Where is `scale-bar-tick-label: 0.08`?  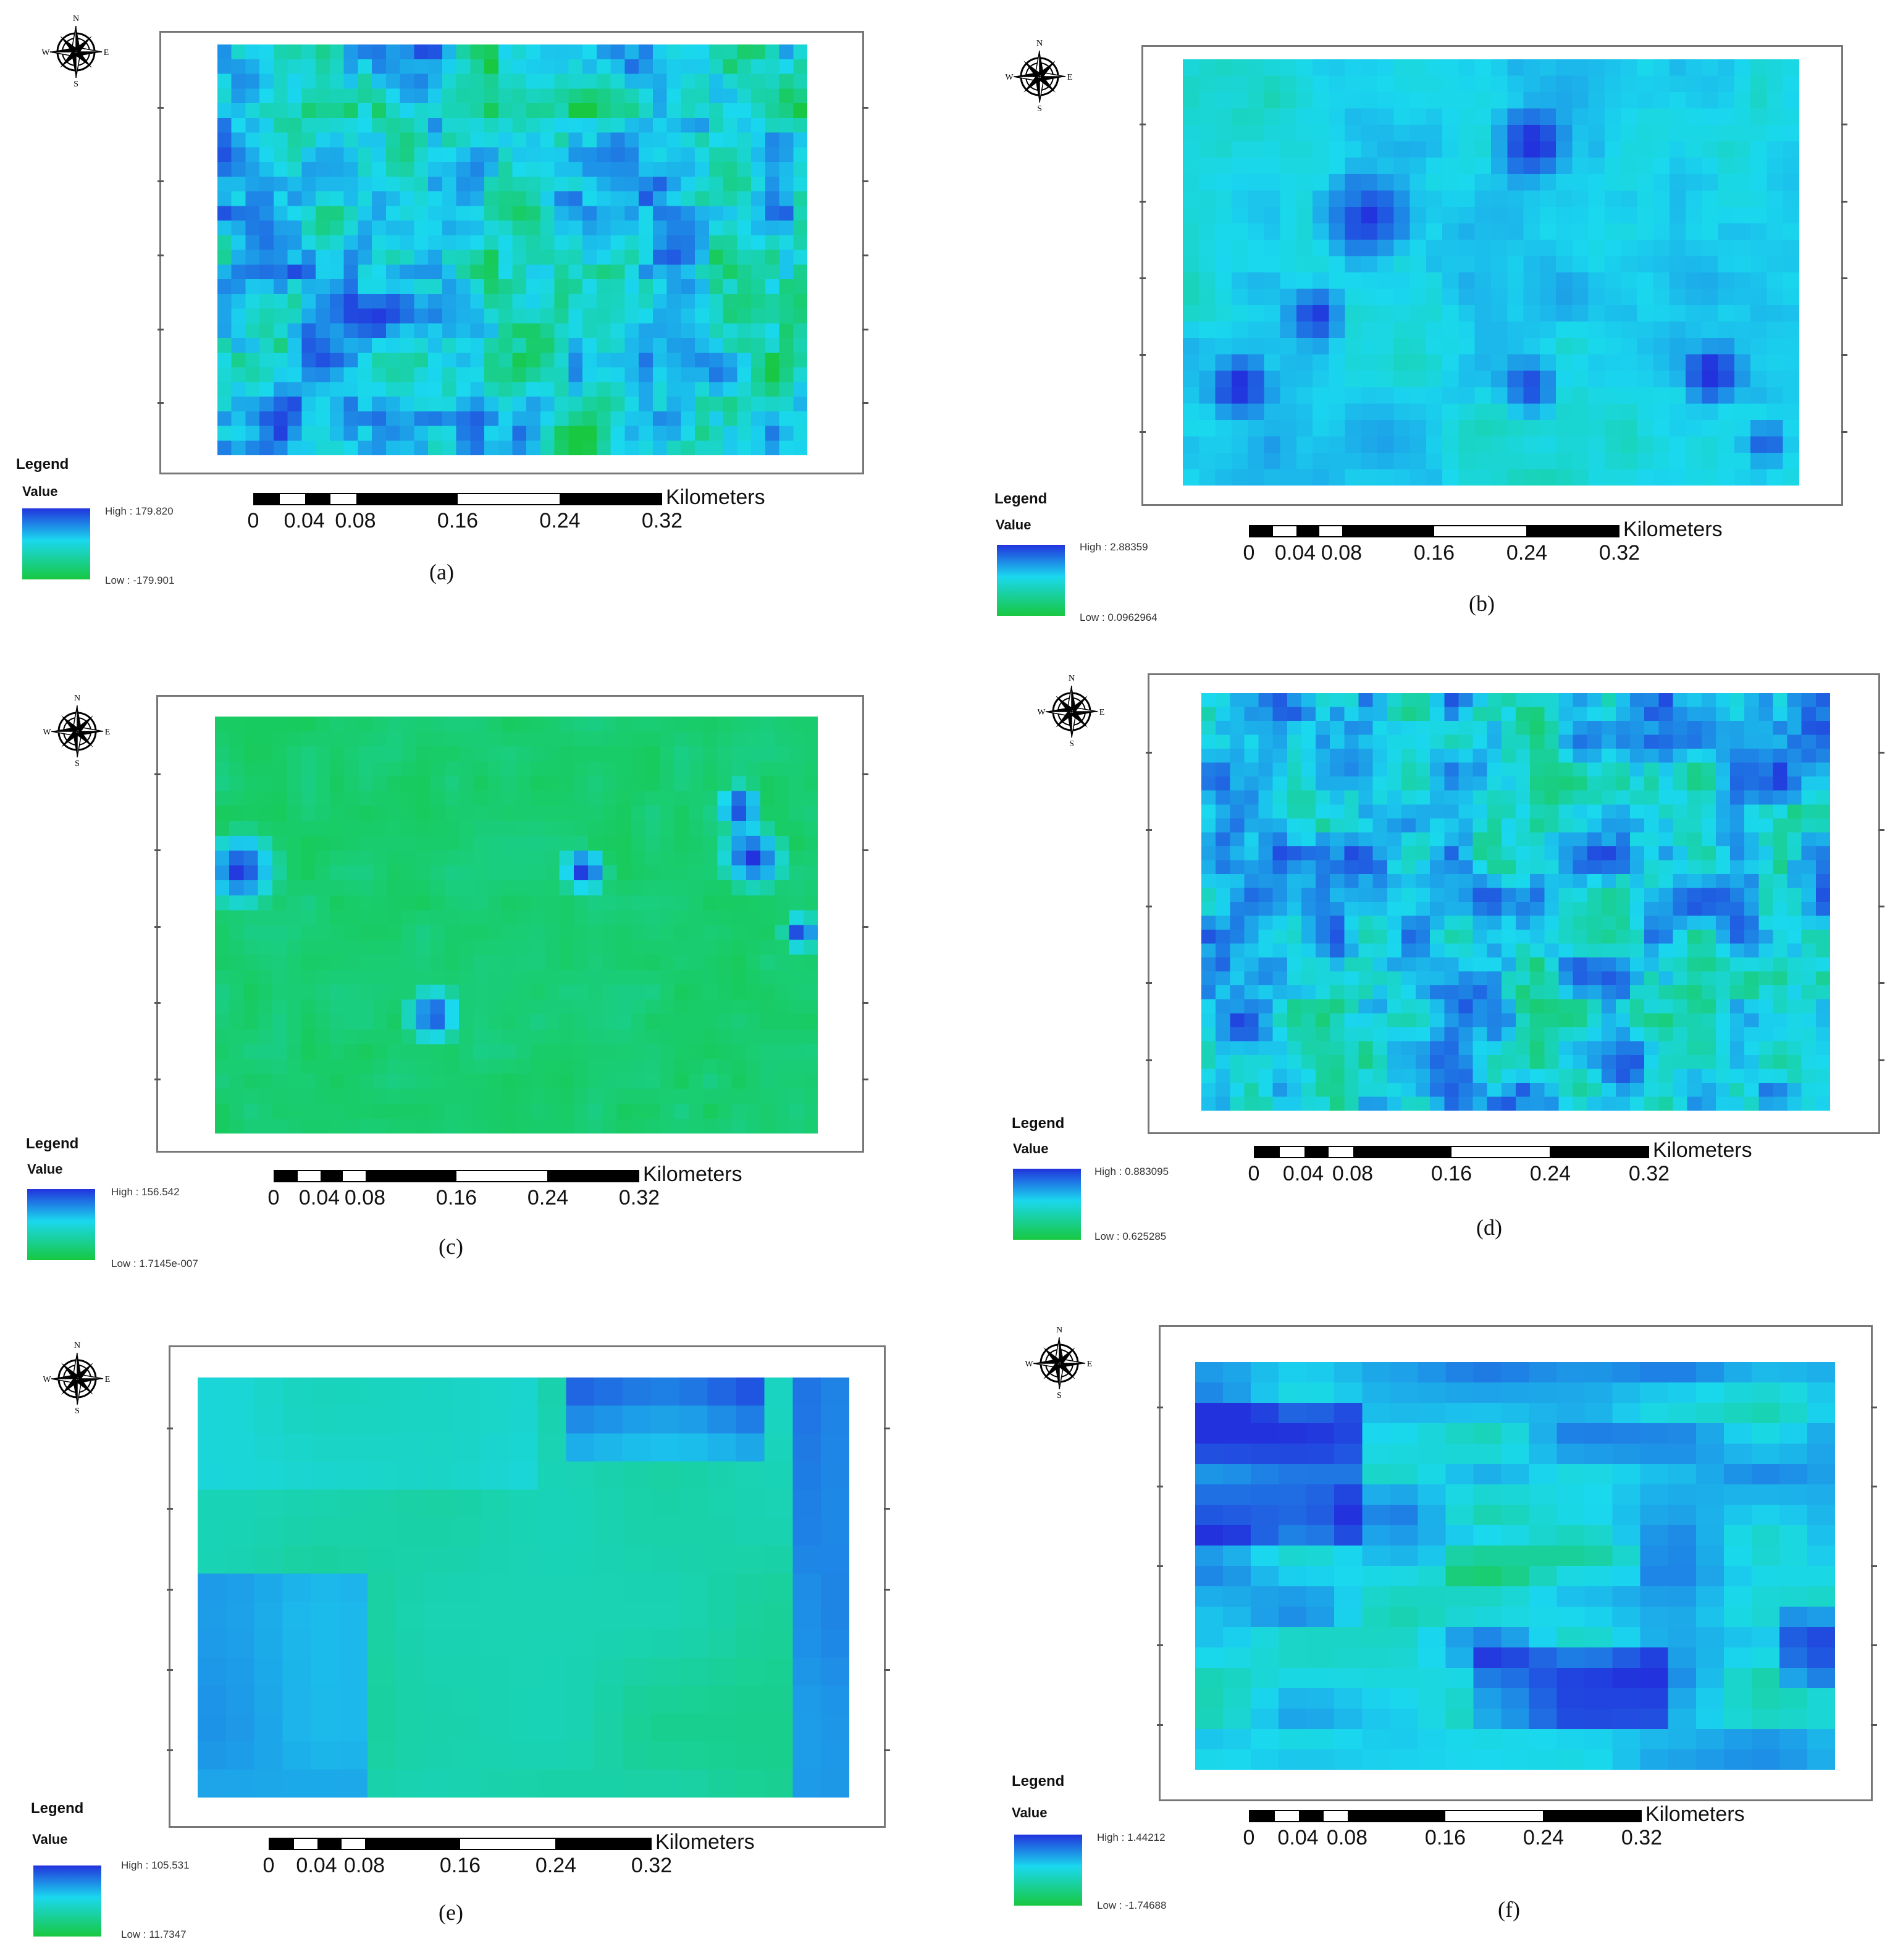
scale-bar-tick-label: 0.08 is located at coordinates (355, 520).